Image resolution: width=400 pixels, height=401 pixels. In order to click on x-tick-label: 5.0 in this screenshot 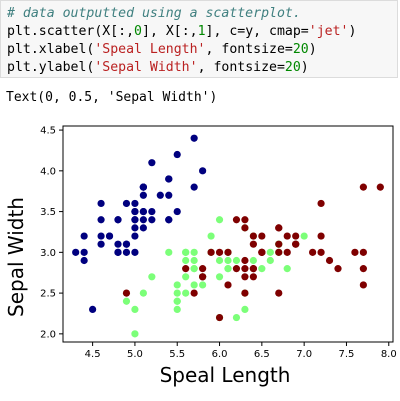, I will do `click(135, 354)`.